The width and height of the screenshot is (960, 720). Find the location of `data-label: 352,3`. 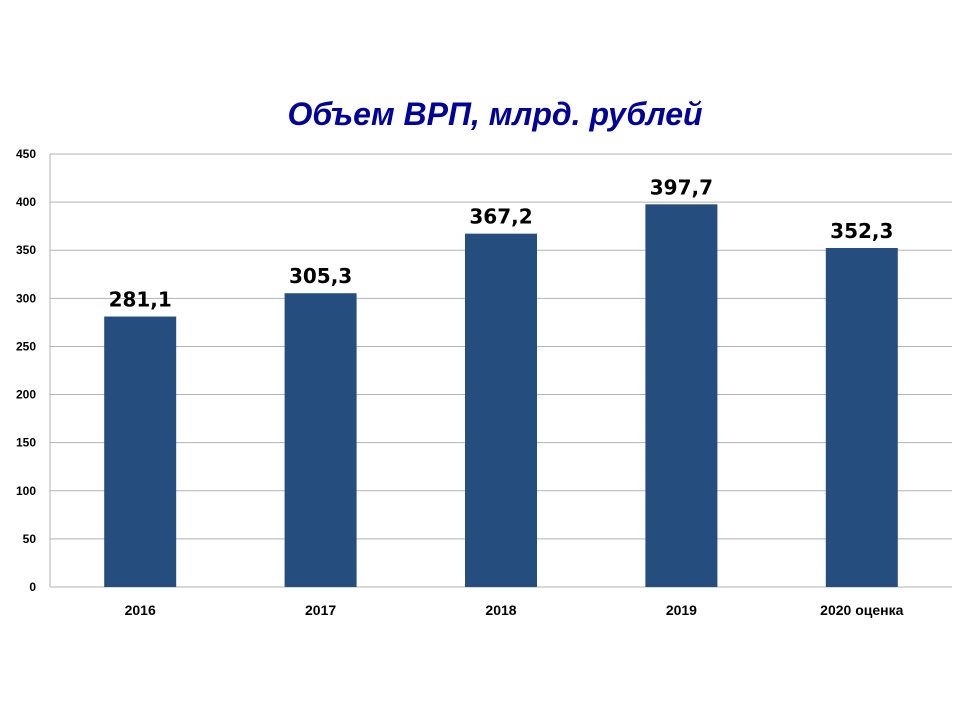

data-label: 352,3 is located at coordinates (861, 231).